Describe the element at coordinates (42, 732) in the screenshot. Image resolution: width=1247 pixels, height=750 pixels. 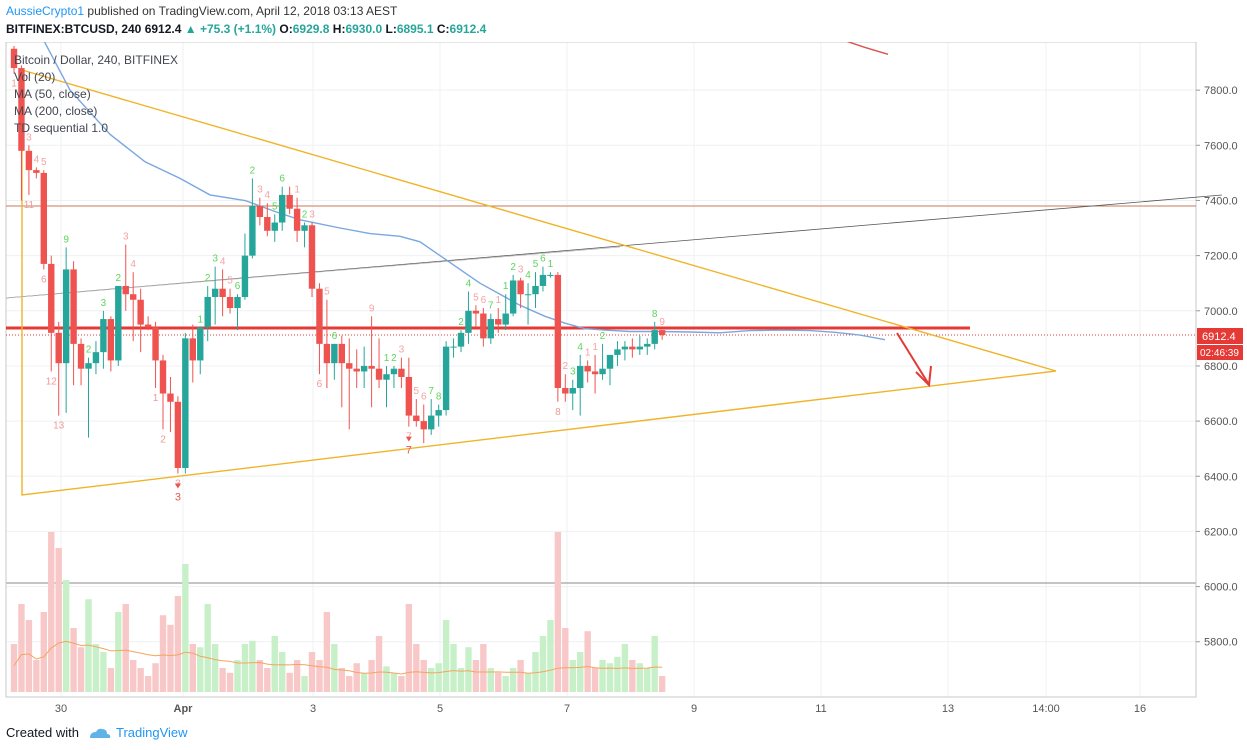
I see `created-with-label: Created with` at that location.